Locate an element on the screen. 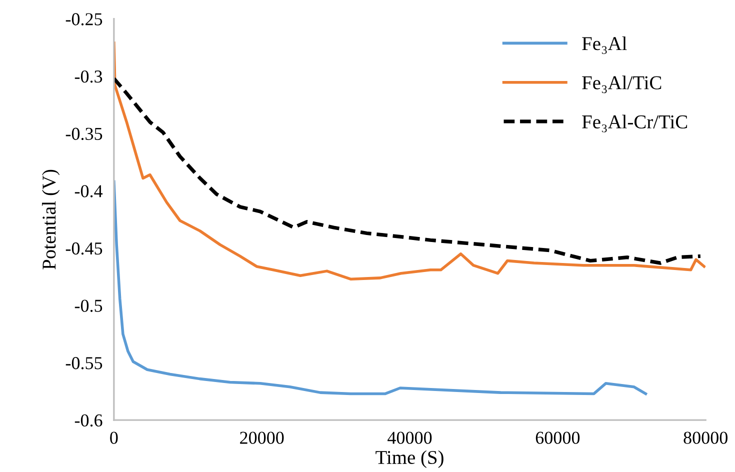 The image size is (735, 472). x-tick-label: 60000 is located at coordinates (558, 438).